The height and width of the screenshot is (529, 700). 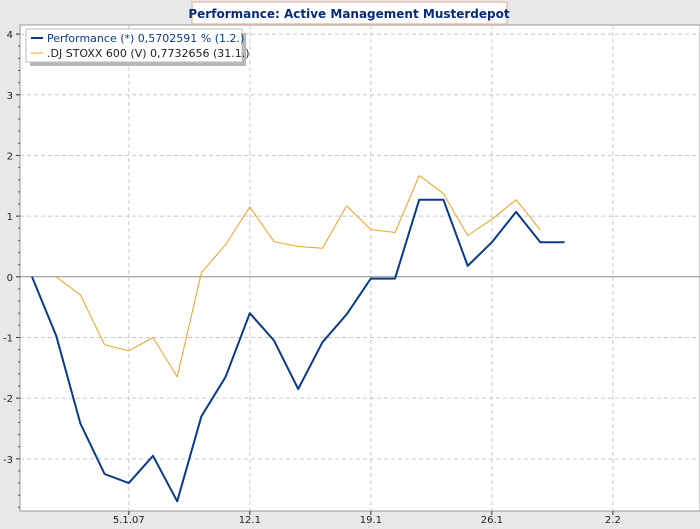 I want to click on title-box, so click(x=349, y=13).